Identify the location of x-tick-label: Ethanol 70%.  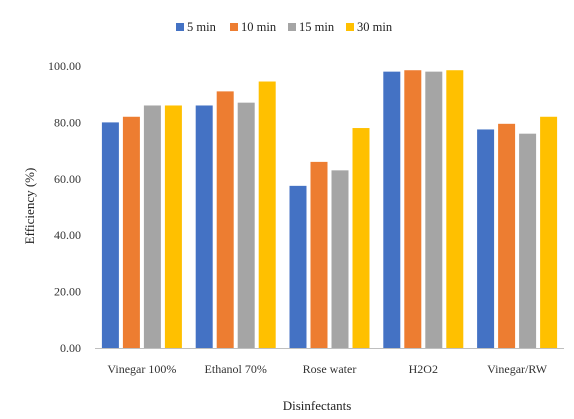
(236, 369).